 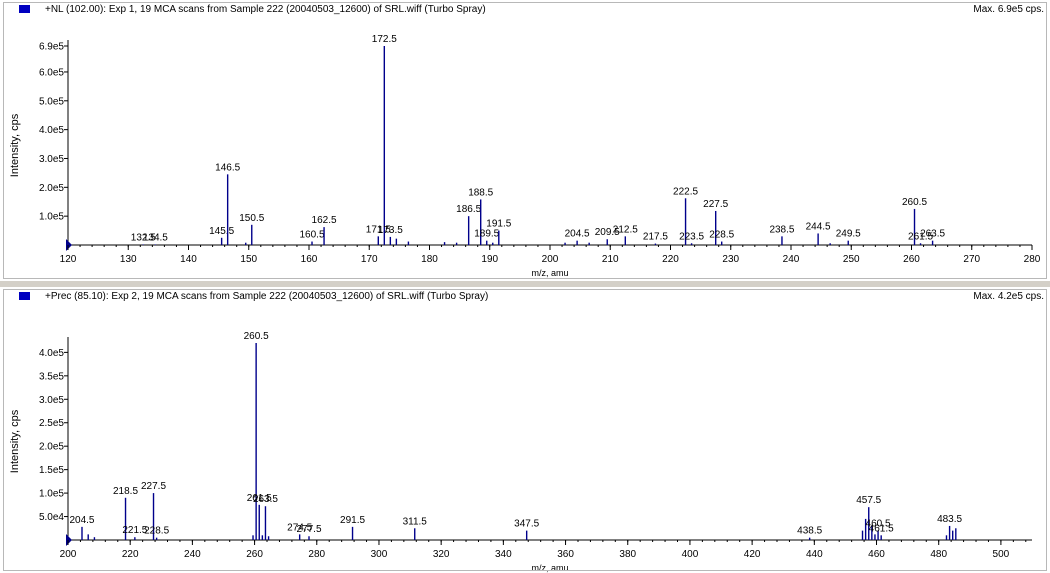 What do you see at coordinates (565, 554) in the screenshot?
I see `x-tick-label: 360` at bounding box center [565, 554].